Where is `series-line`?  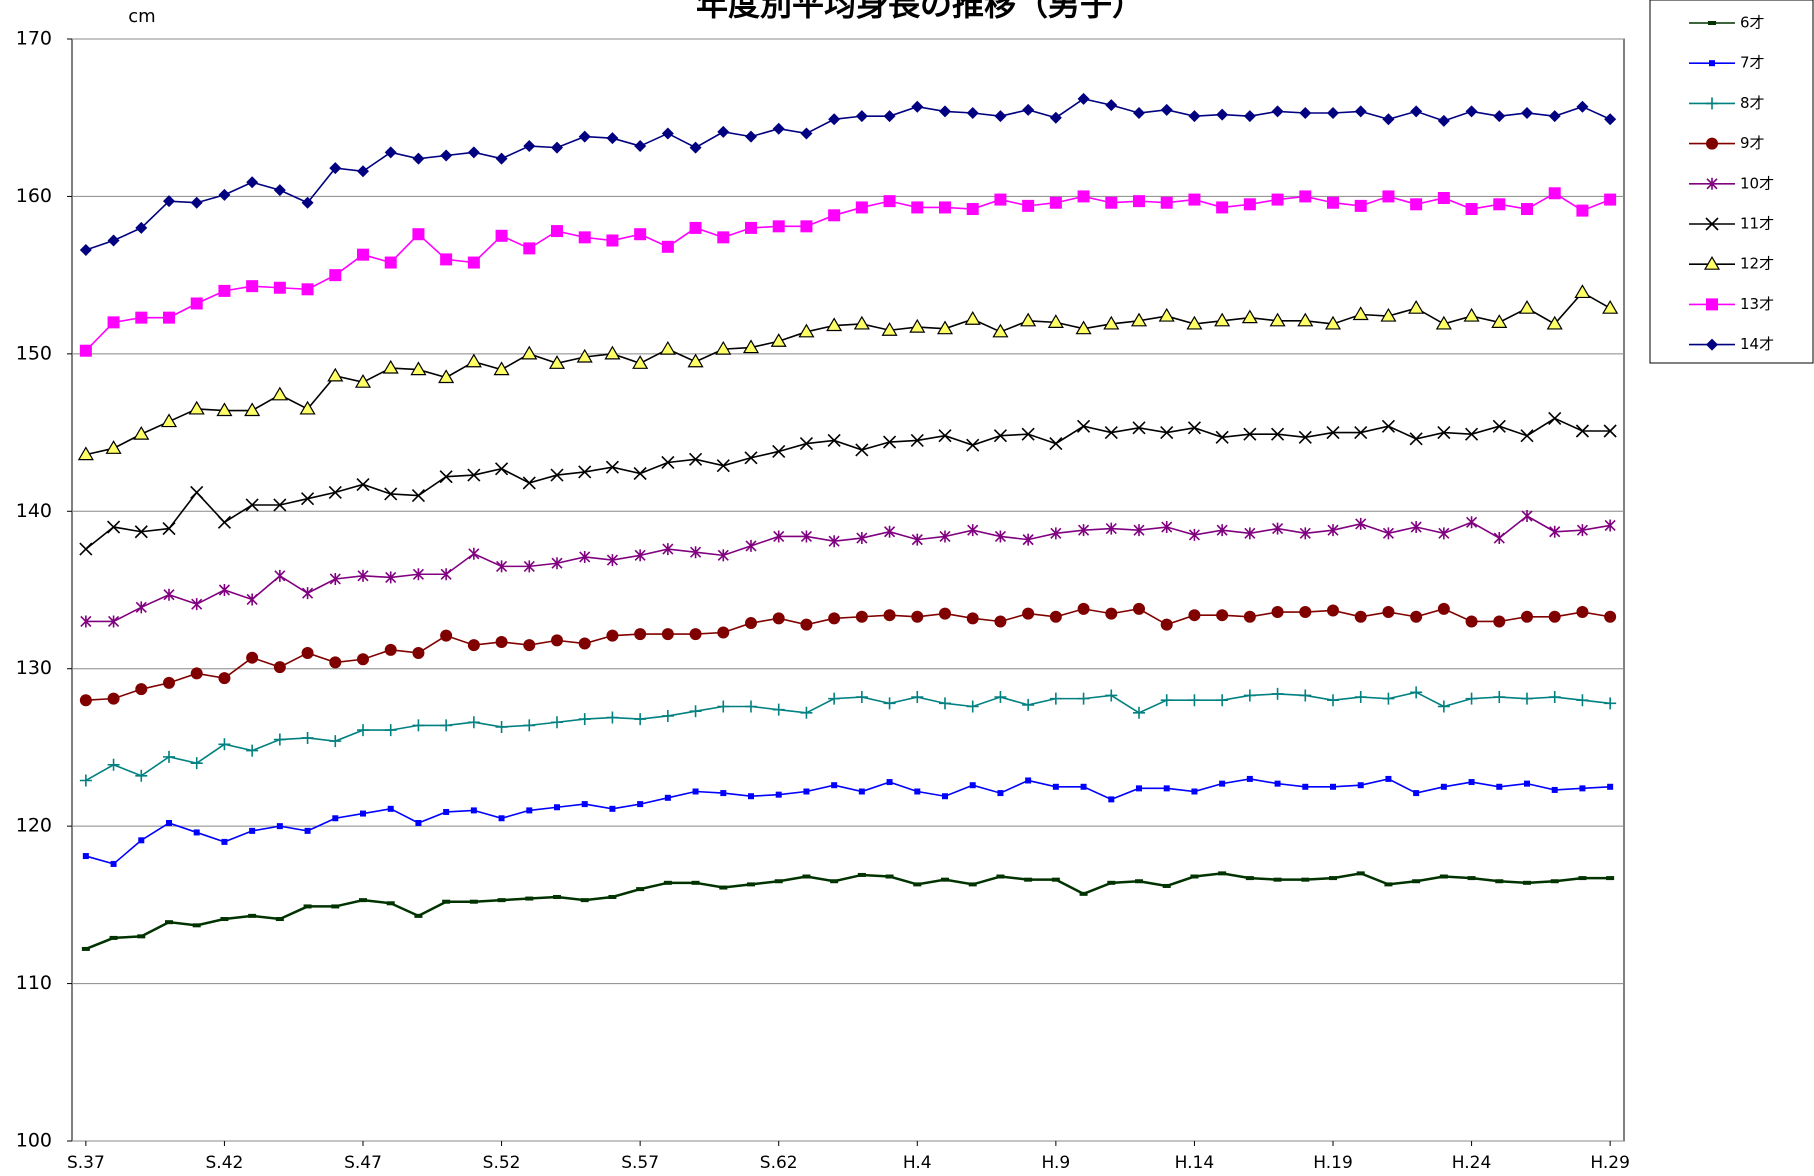
series-line is located at coordinates (848, 483).